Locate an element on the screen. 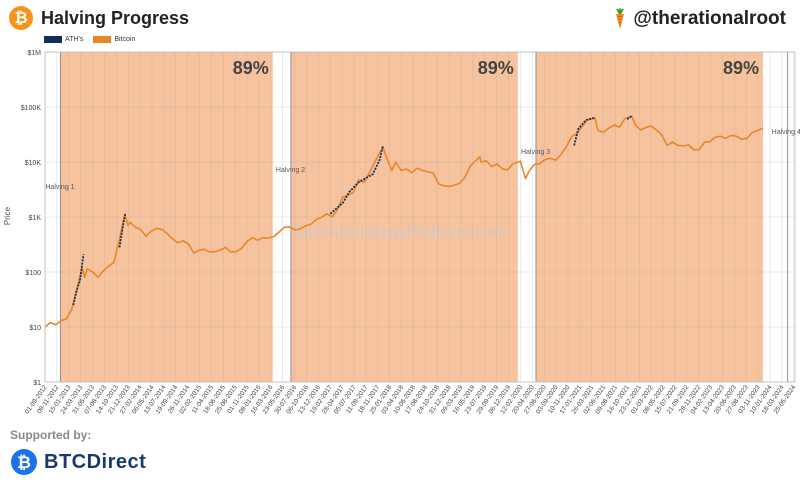 Image resolution: width=800 pixels, height=492 pixels. legend-swatch-bitcoin is located at coordinates (102, 39).